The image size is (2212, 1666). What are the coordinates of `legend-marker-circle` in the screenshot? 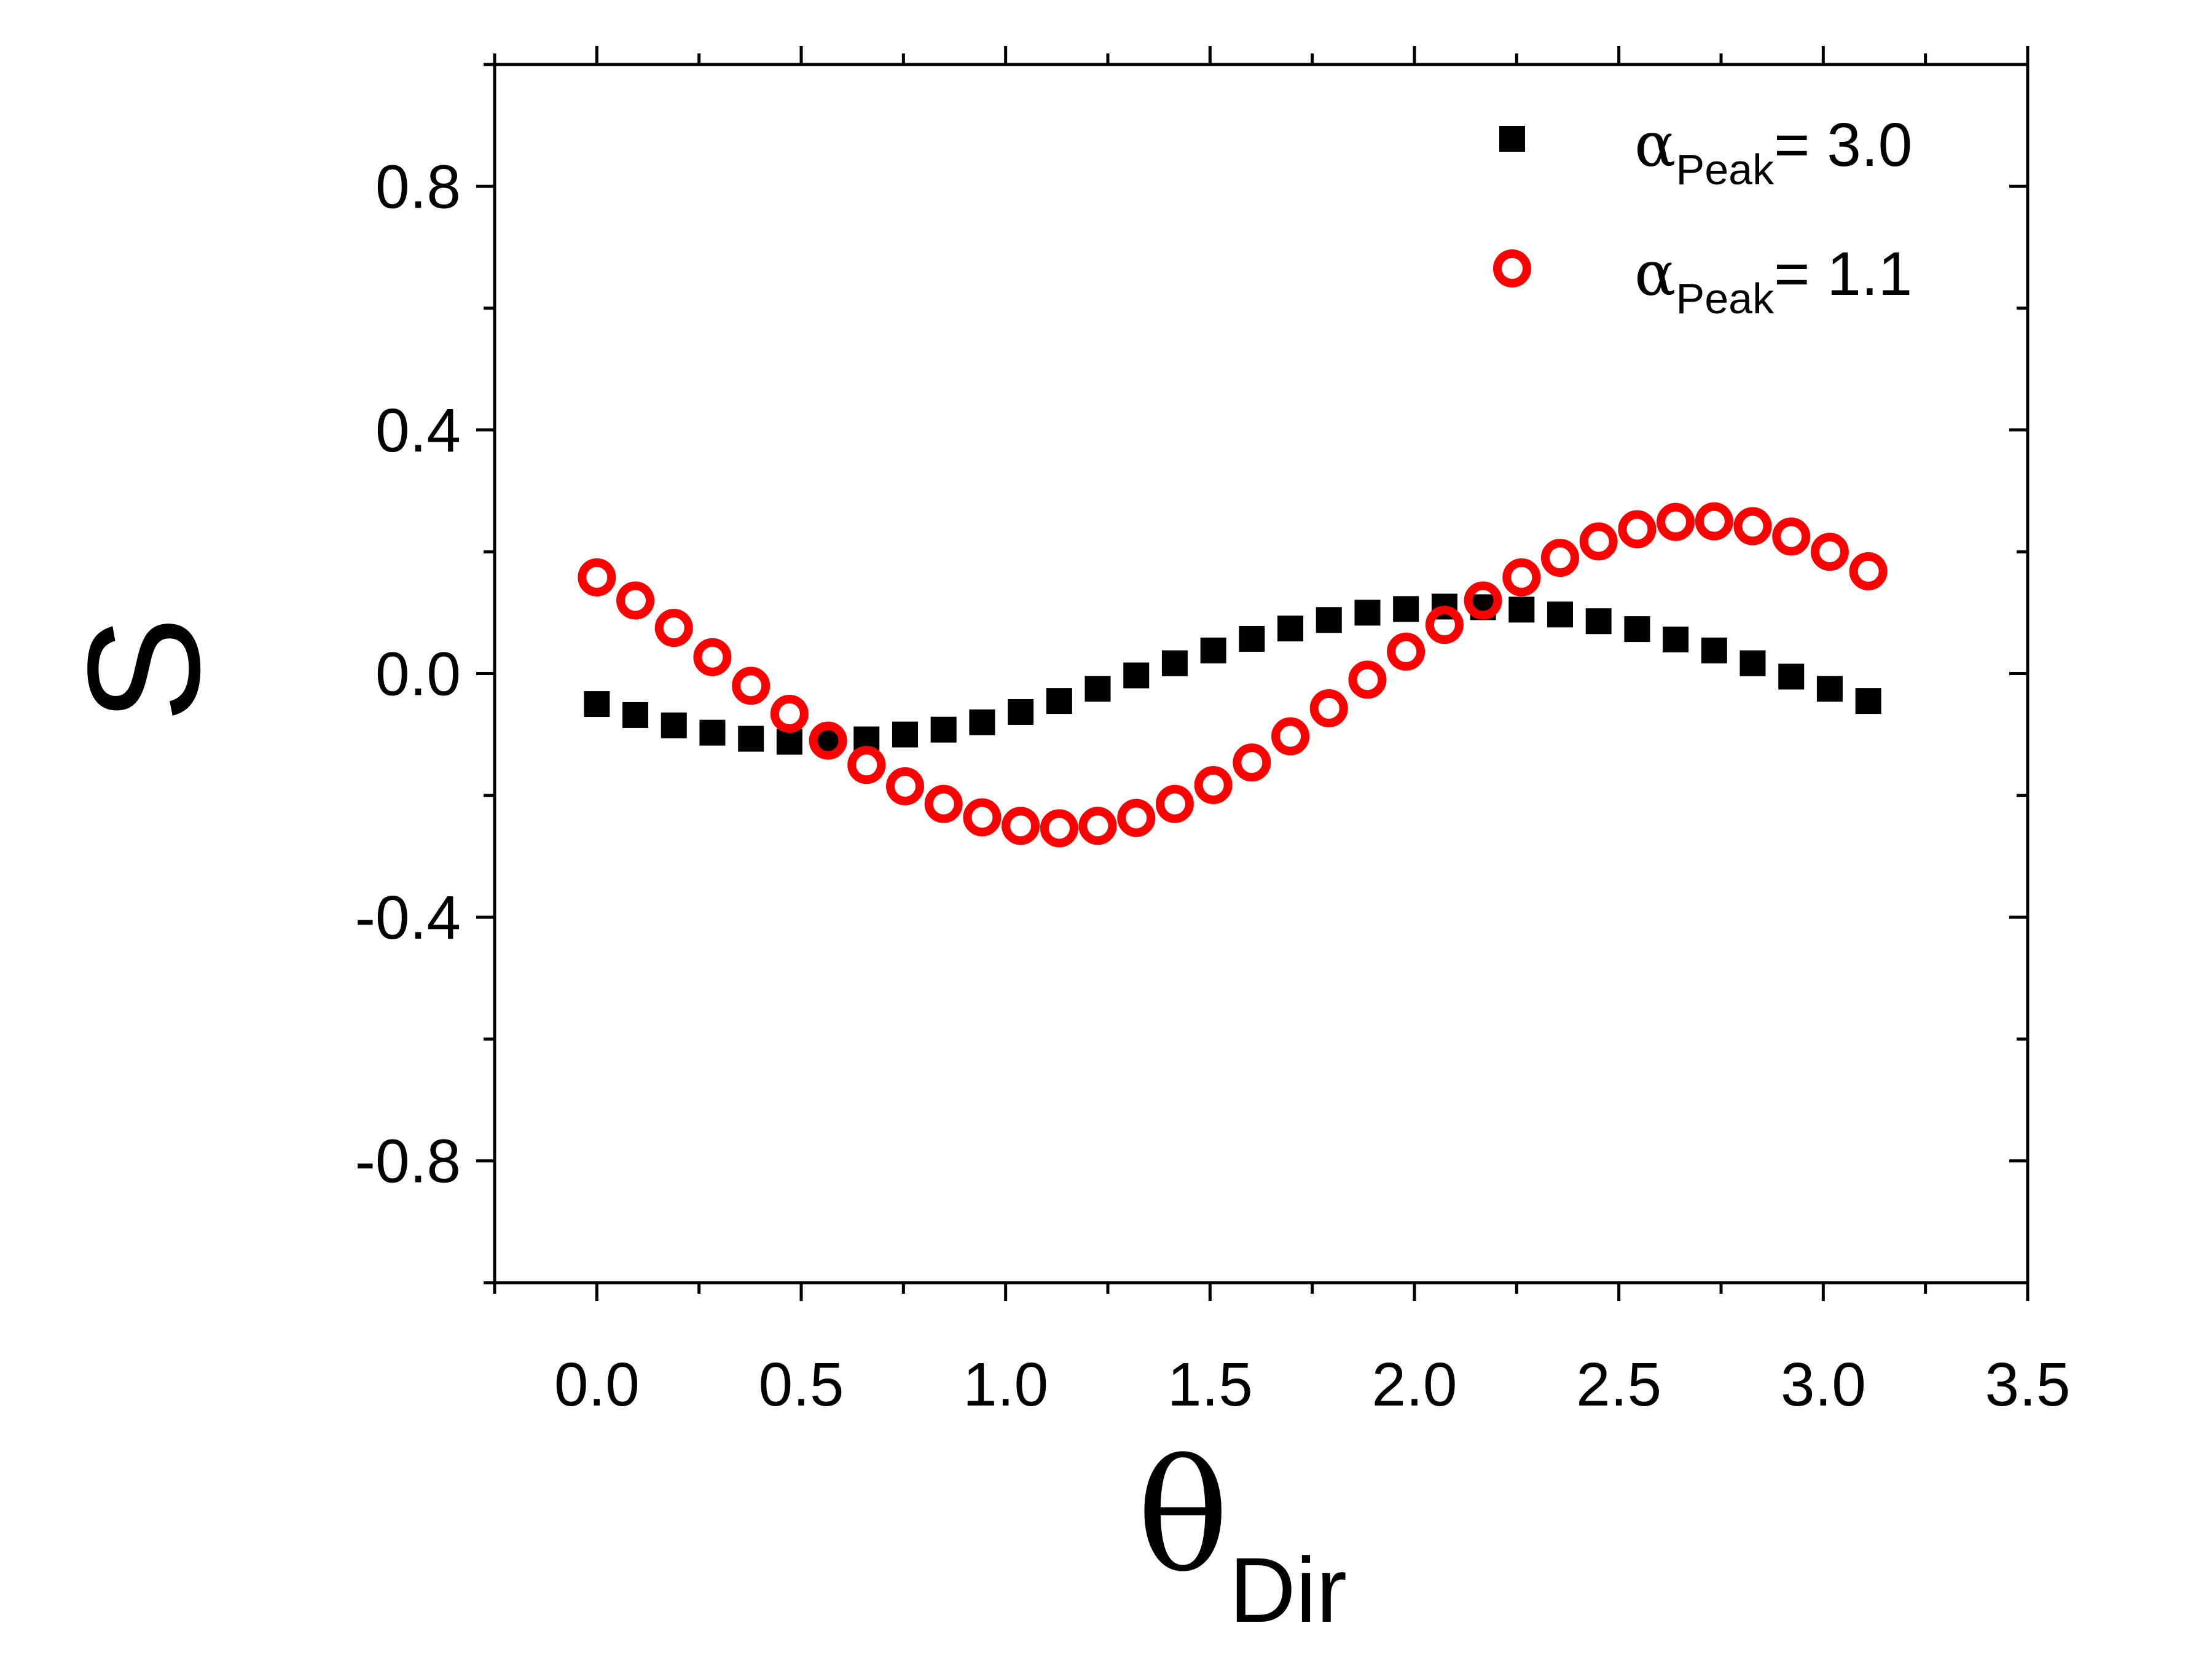 It's located at (1512, 268).